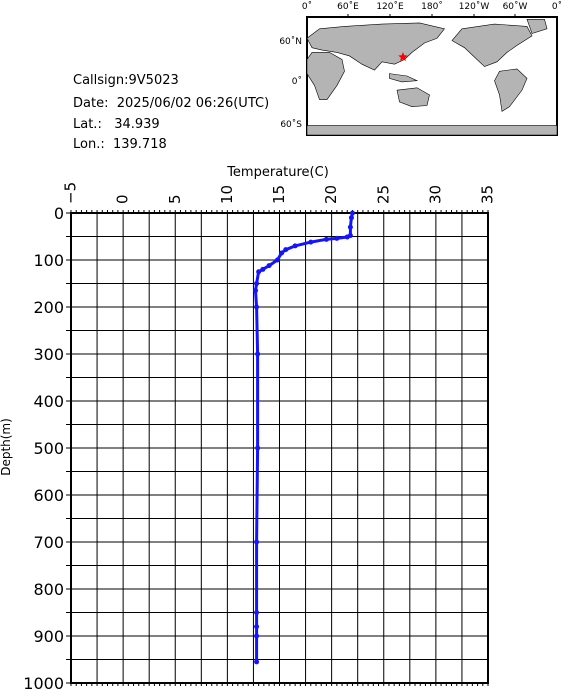 The image size is (564, 690). I want to click on y-tick-label: 100, so click(48, 260).